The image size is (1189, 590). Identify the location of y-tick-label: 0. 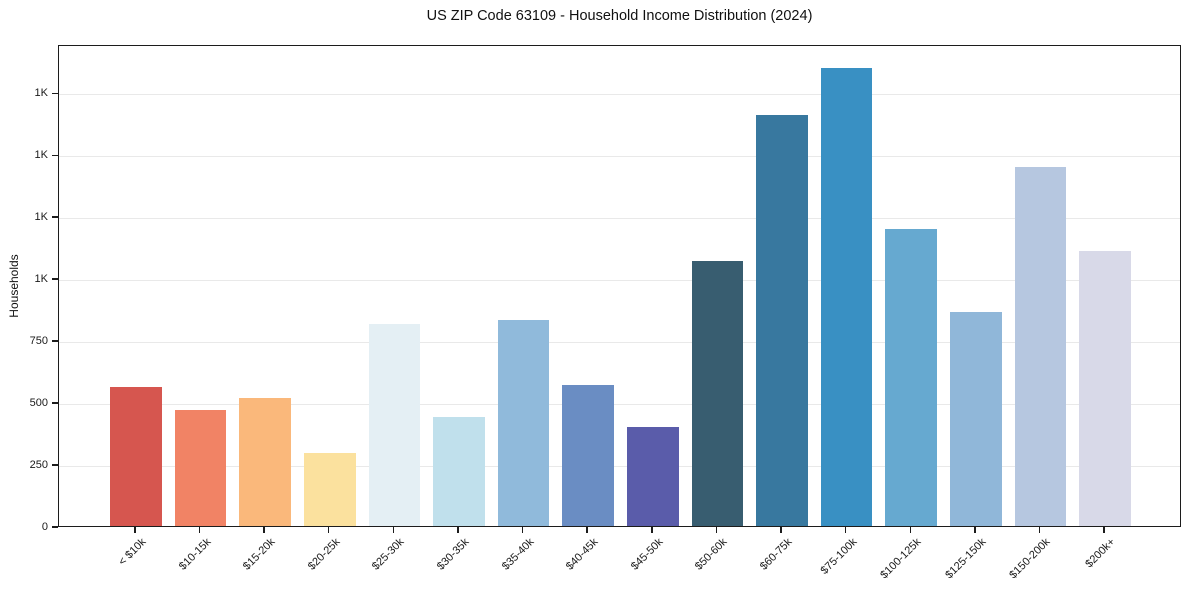
(44, 527).